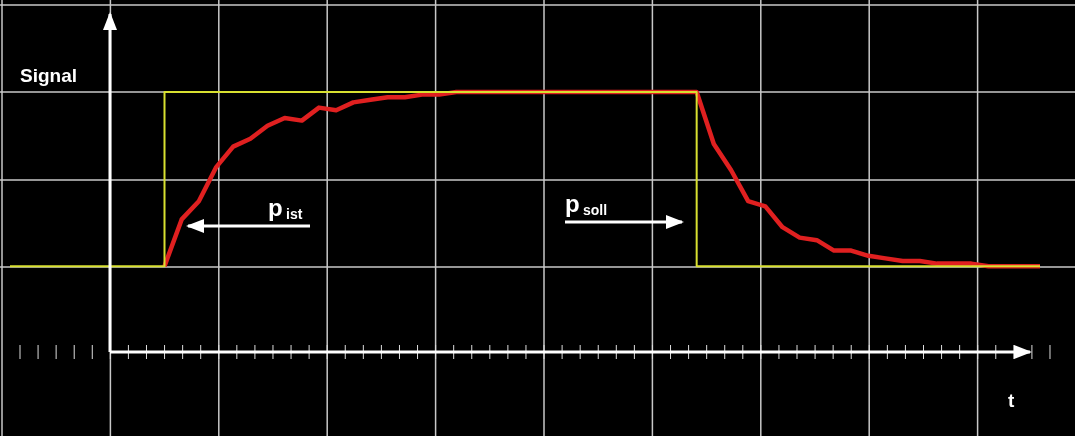  Describe the element at coordinates (1011, 400) in the screenshot. I see `x-axis-title: t` at that location.